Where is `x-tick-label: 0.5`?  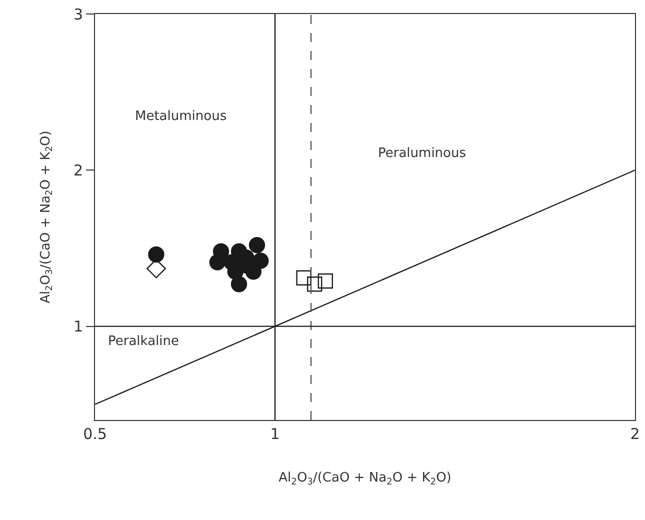
x-tick-label: 0.5 is located at coordinates (95, 434).